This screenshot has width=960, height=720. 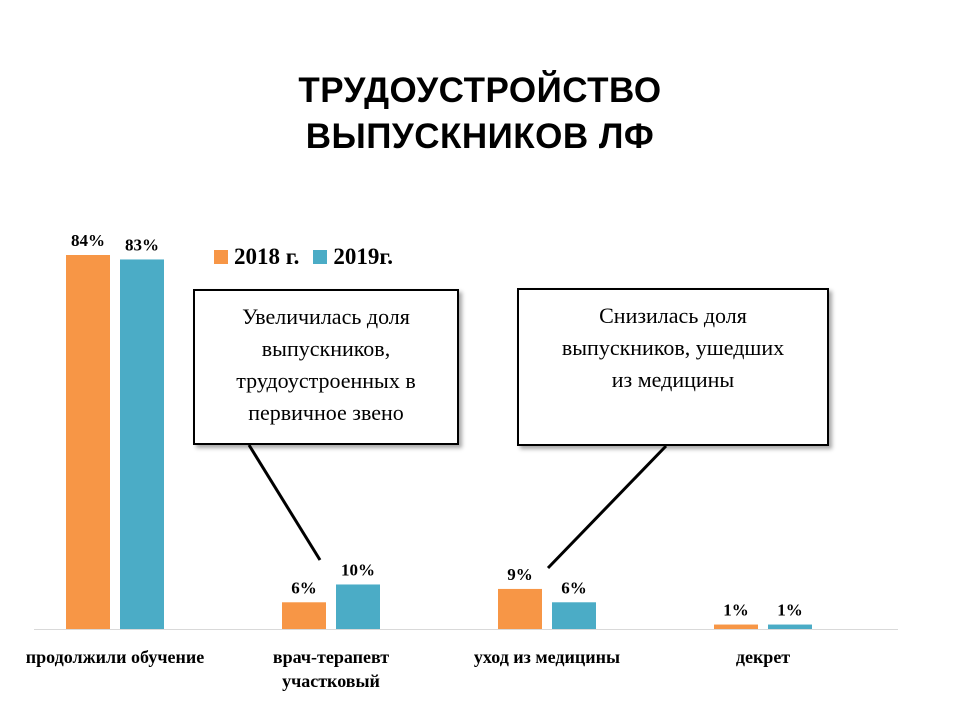 What do you see at coordinates (331, 657) in the screenshot?
I see `category-label-line: врач-терапевт` at bounding box center [331, 657].